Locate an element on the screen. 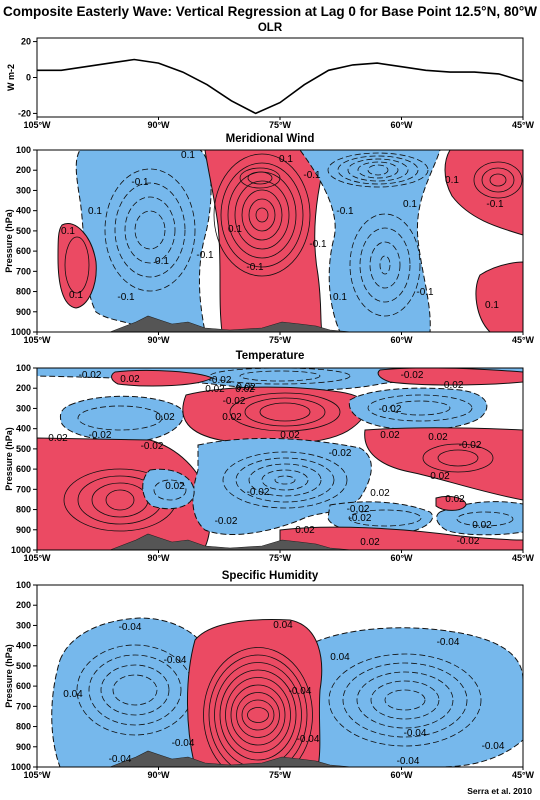  wind-ytick-label: 300 is located at coordinates (23, 190).